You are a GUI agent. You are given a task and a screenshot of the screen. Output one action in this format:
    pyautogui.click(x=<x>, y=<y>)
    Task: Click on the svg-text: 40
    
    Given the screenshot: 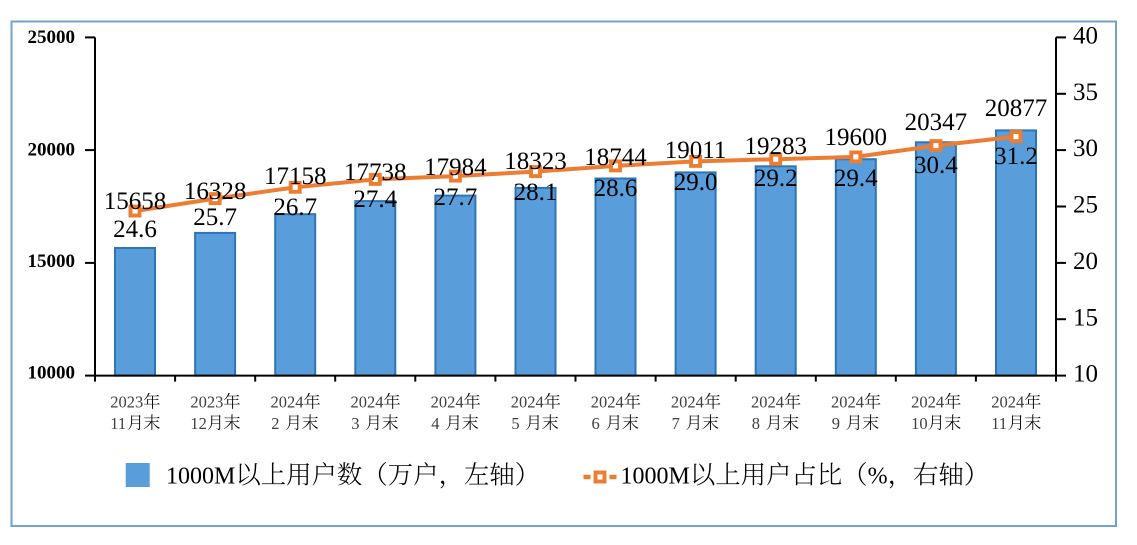 What is the action you would take?
    pyautogui.click(x=1085, y=35)
    